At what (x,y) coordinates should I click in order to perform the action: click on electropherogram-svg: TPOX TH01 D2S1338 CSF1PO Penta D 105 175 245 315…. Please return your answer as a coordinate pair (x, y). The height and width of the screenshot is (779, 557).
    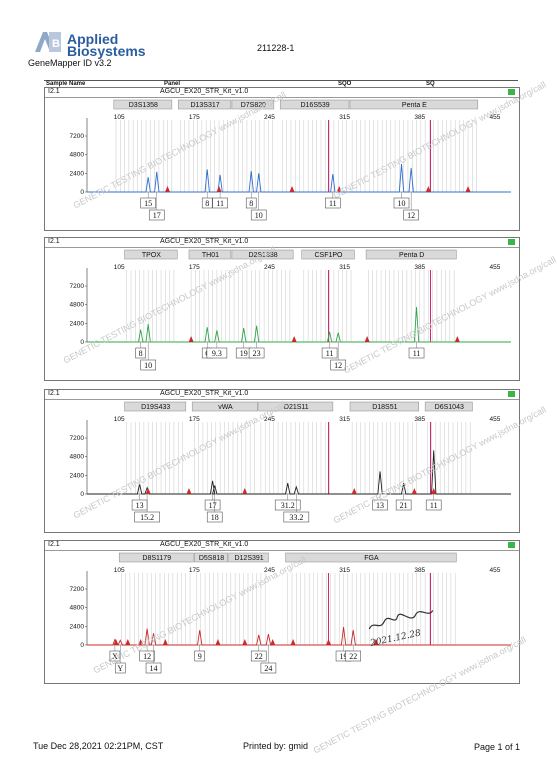
    Looking at the image, I should click on (290, 310).